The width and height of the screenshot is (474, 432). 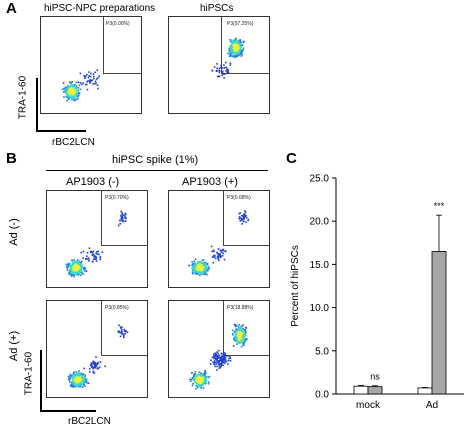 What do you see at coordinates (11, 158) in the screenshot?
I see `panel-letter-b: B` at bounding box center [11, 158].